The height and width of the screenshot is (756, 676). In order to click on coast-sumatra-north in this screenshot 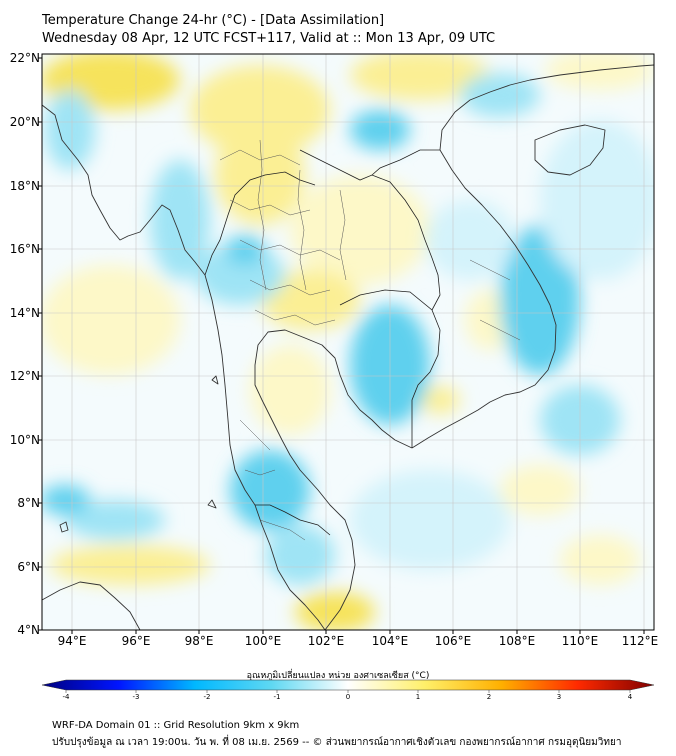, I will do `click(91, 605)`.